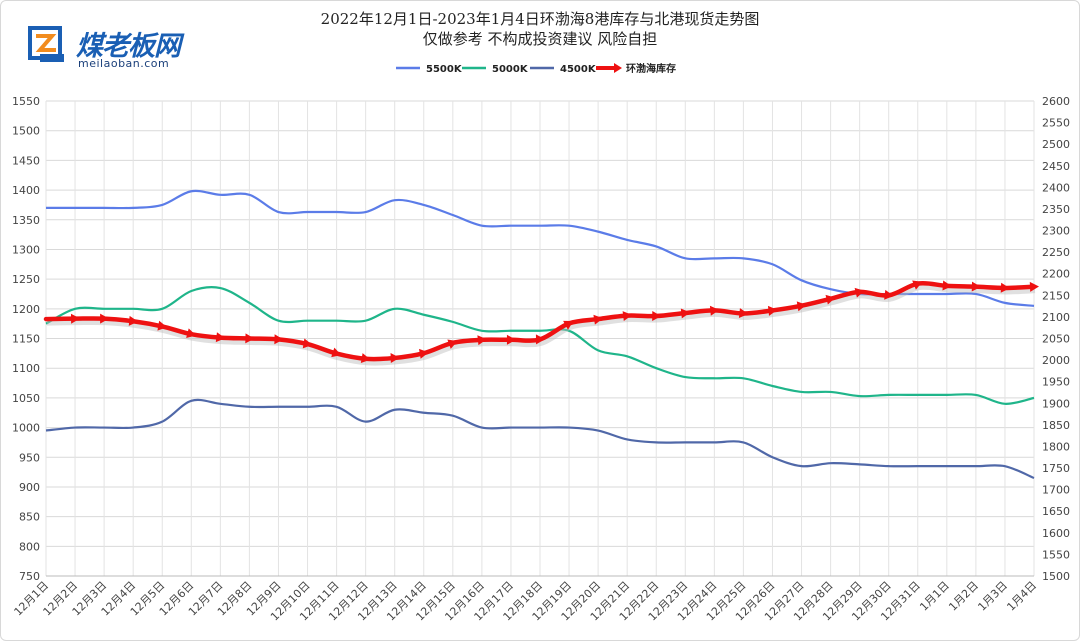  I want to click on chart-title: 2022年12月1日-2023年1月4日环渤海8港库存与北港现货走势图, so click(540, 19).